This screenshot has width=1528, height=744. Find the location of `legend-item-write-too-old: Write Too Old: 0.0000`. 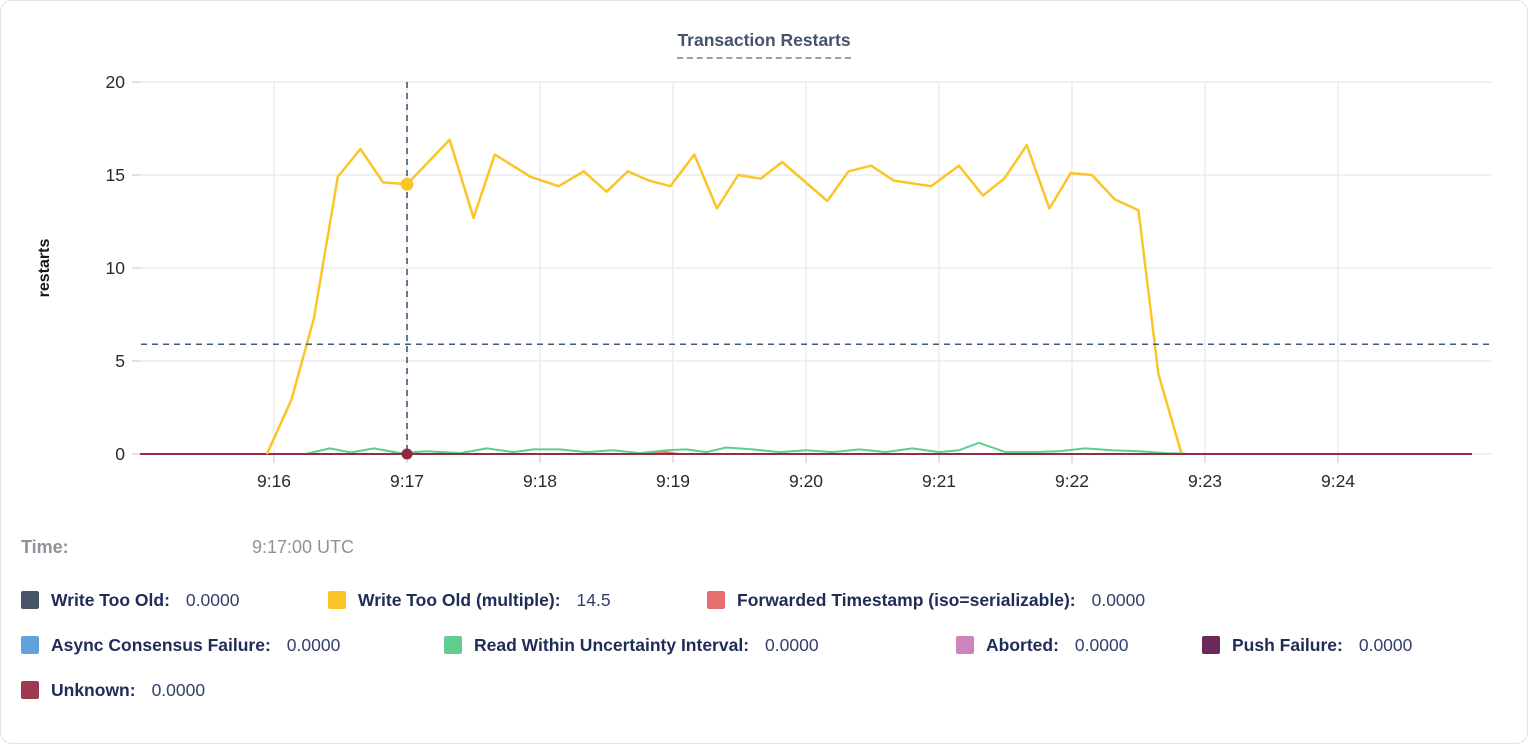

legend-item-write-too-old: Write Too Old: 0.0000 is located at coordinates (174, 600).